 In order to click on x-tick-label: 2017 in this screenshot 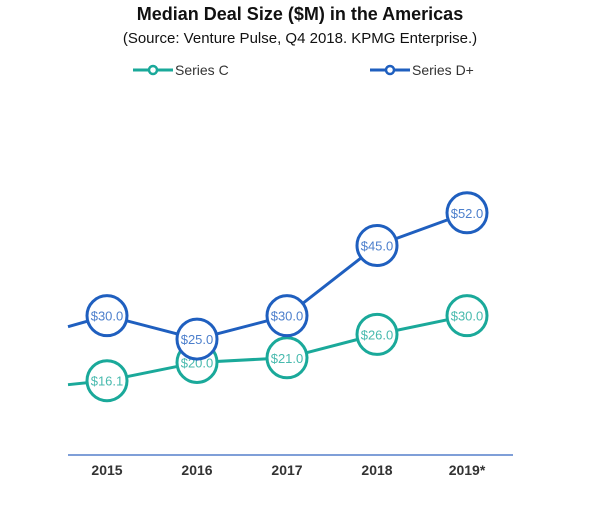, I will do `click(286, 470)`.